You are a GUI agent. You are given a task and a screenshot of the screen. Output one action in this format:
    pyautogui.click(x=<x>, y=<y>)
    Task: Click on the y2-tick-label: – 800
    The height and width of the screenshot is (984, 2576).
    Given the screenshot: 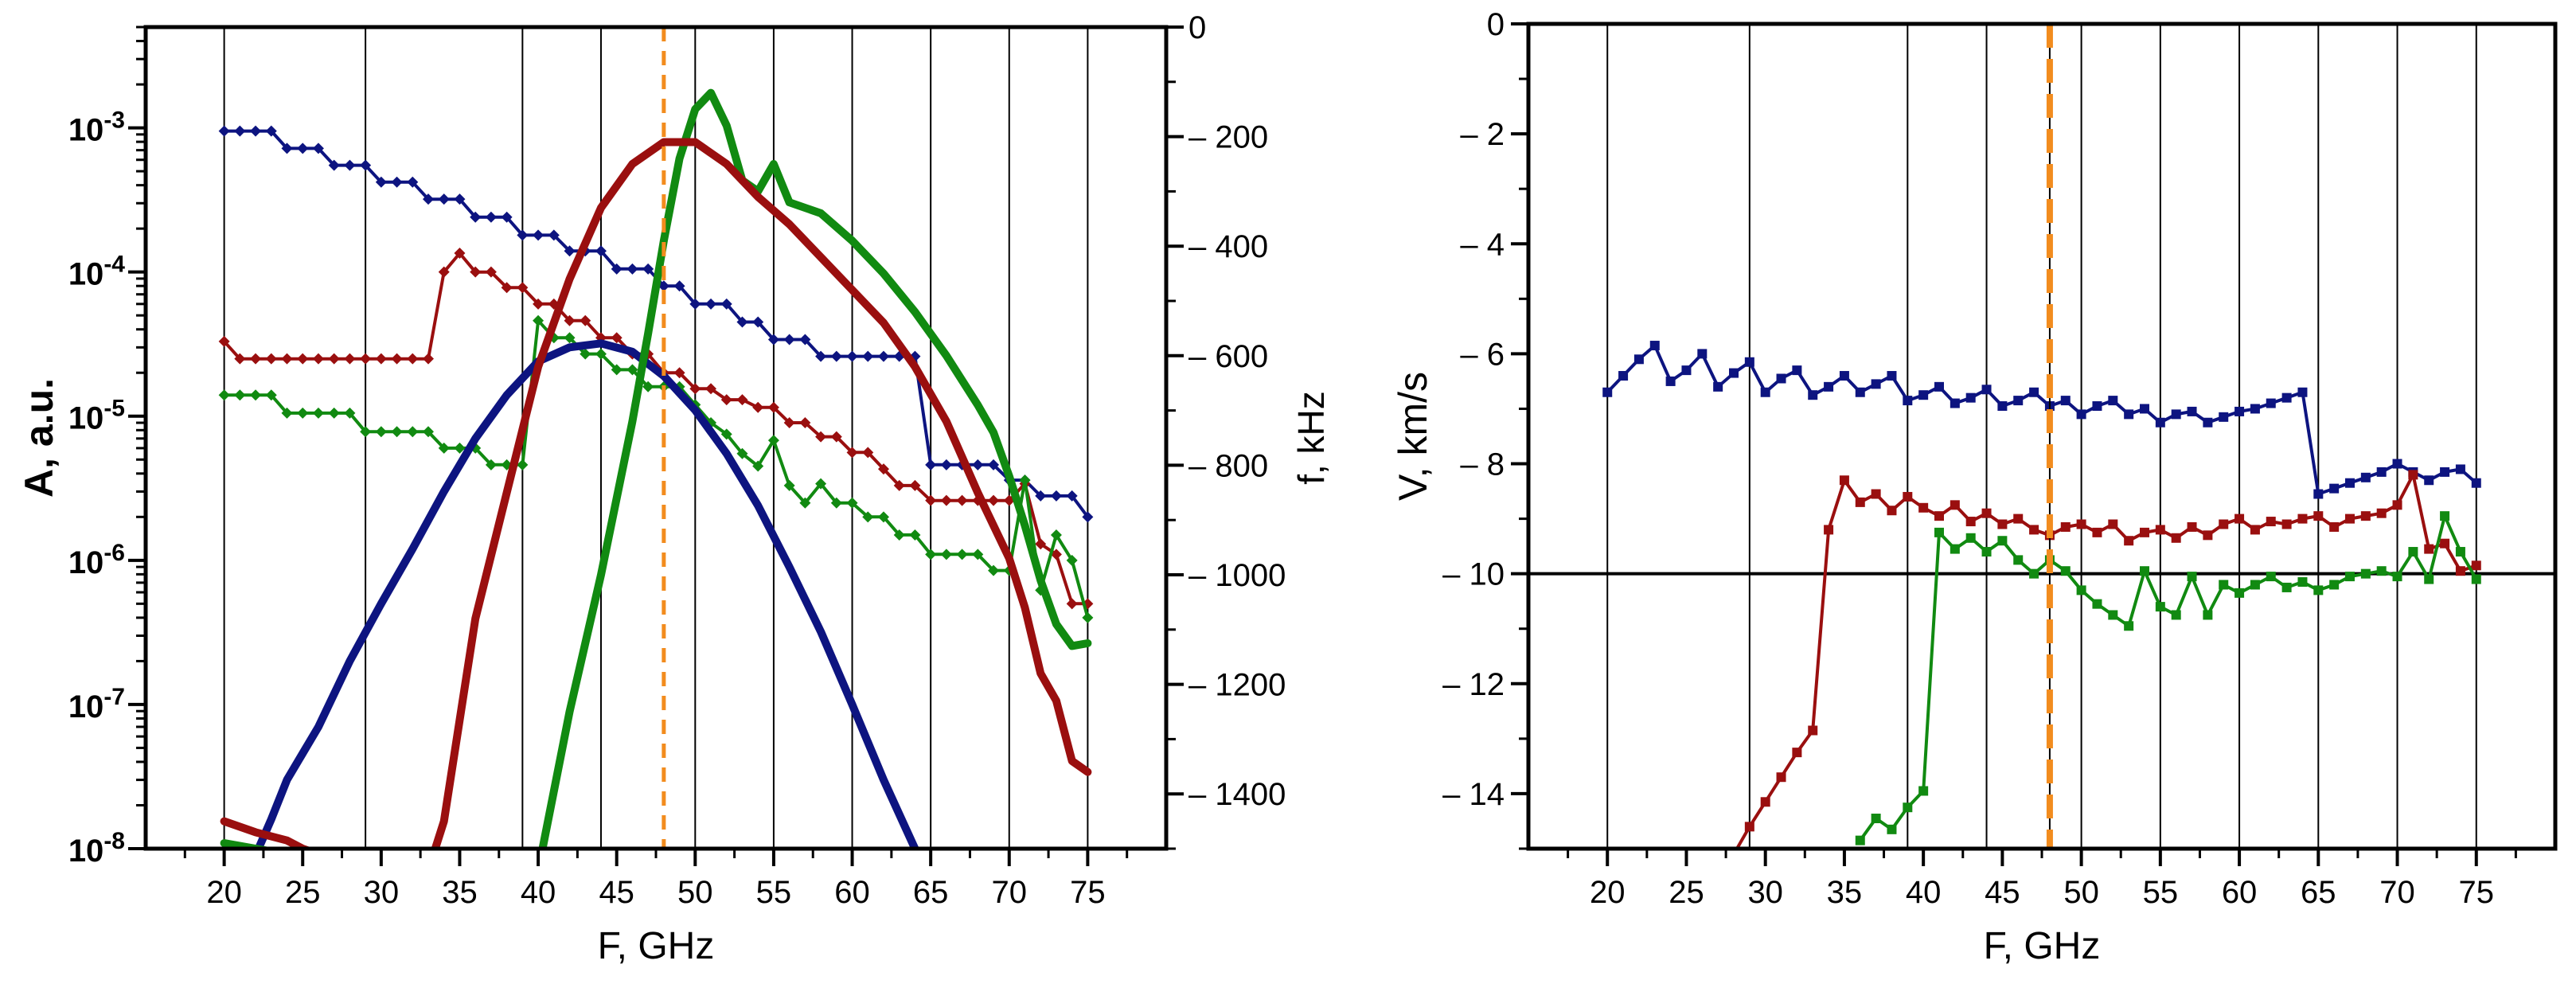 What is the action you would take?
    pyautogui.click(x=1228, y=465)
    